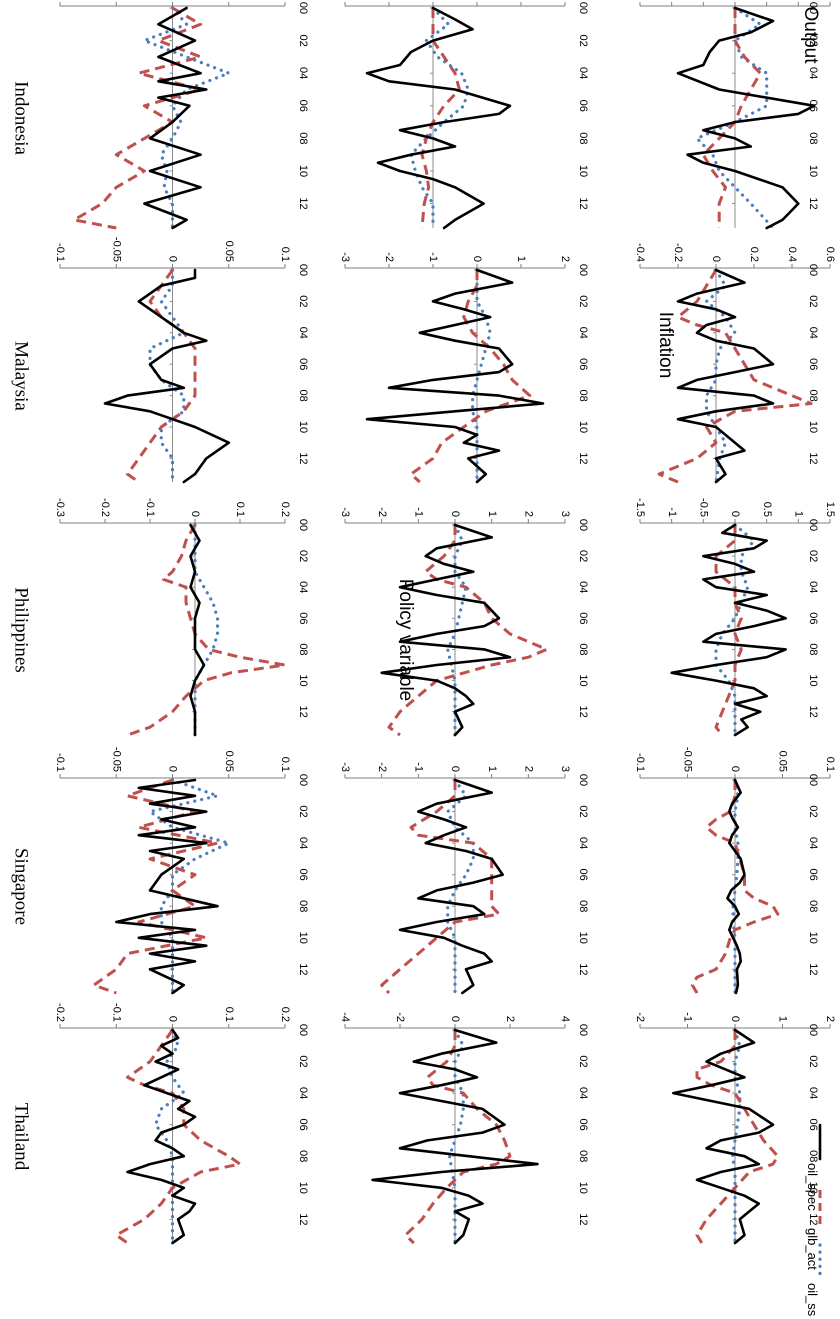 The width and height of the screenshot is (840, 1319). I want to click on value-tick-label: -3, so click(345, 512).